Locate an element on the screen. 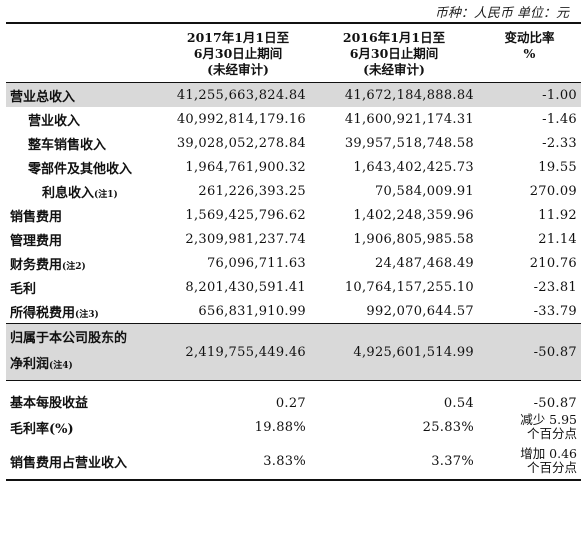  value-2016: 25.83% is located at coordinates (448, 427).